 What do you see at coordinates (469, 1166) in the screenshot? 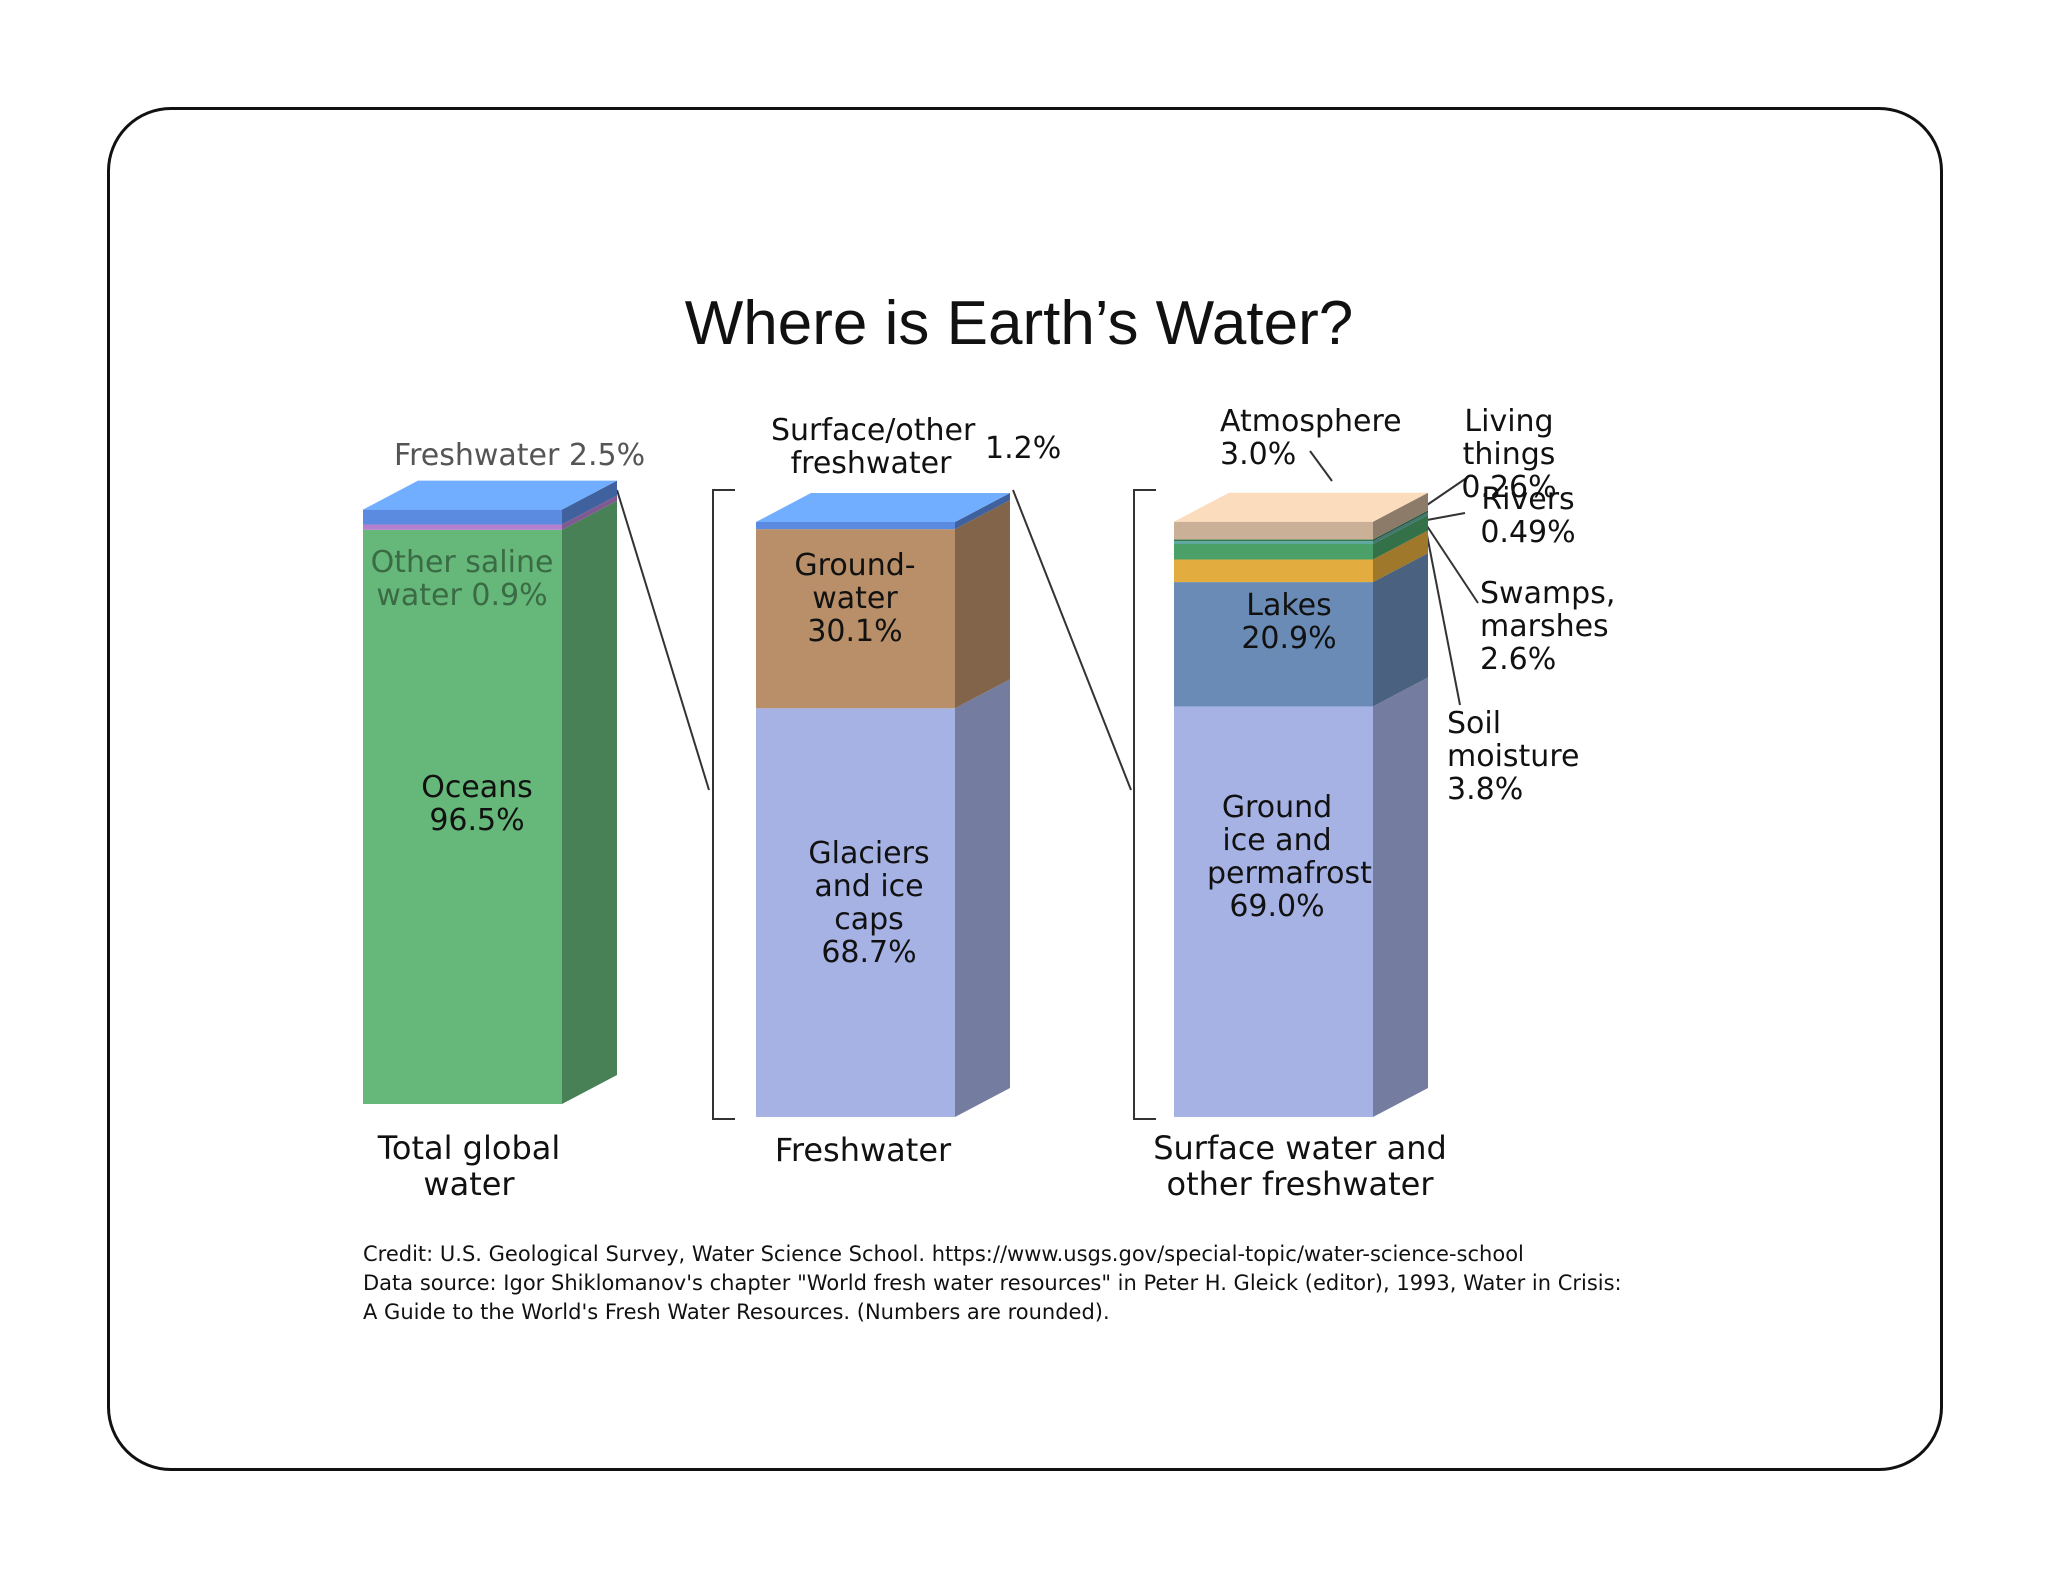
I see `category-label: Total global water` at bounding box center [469, 1166].